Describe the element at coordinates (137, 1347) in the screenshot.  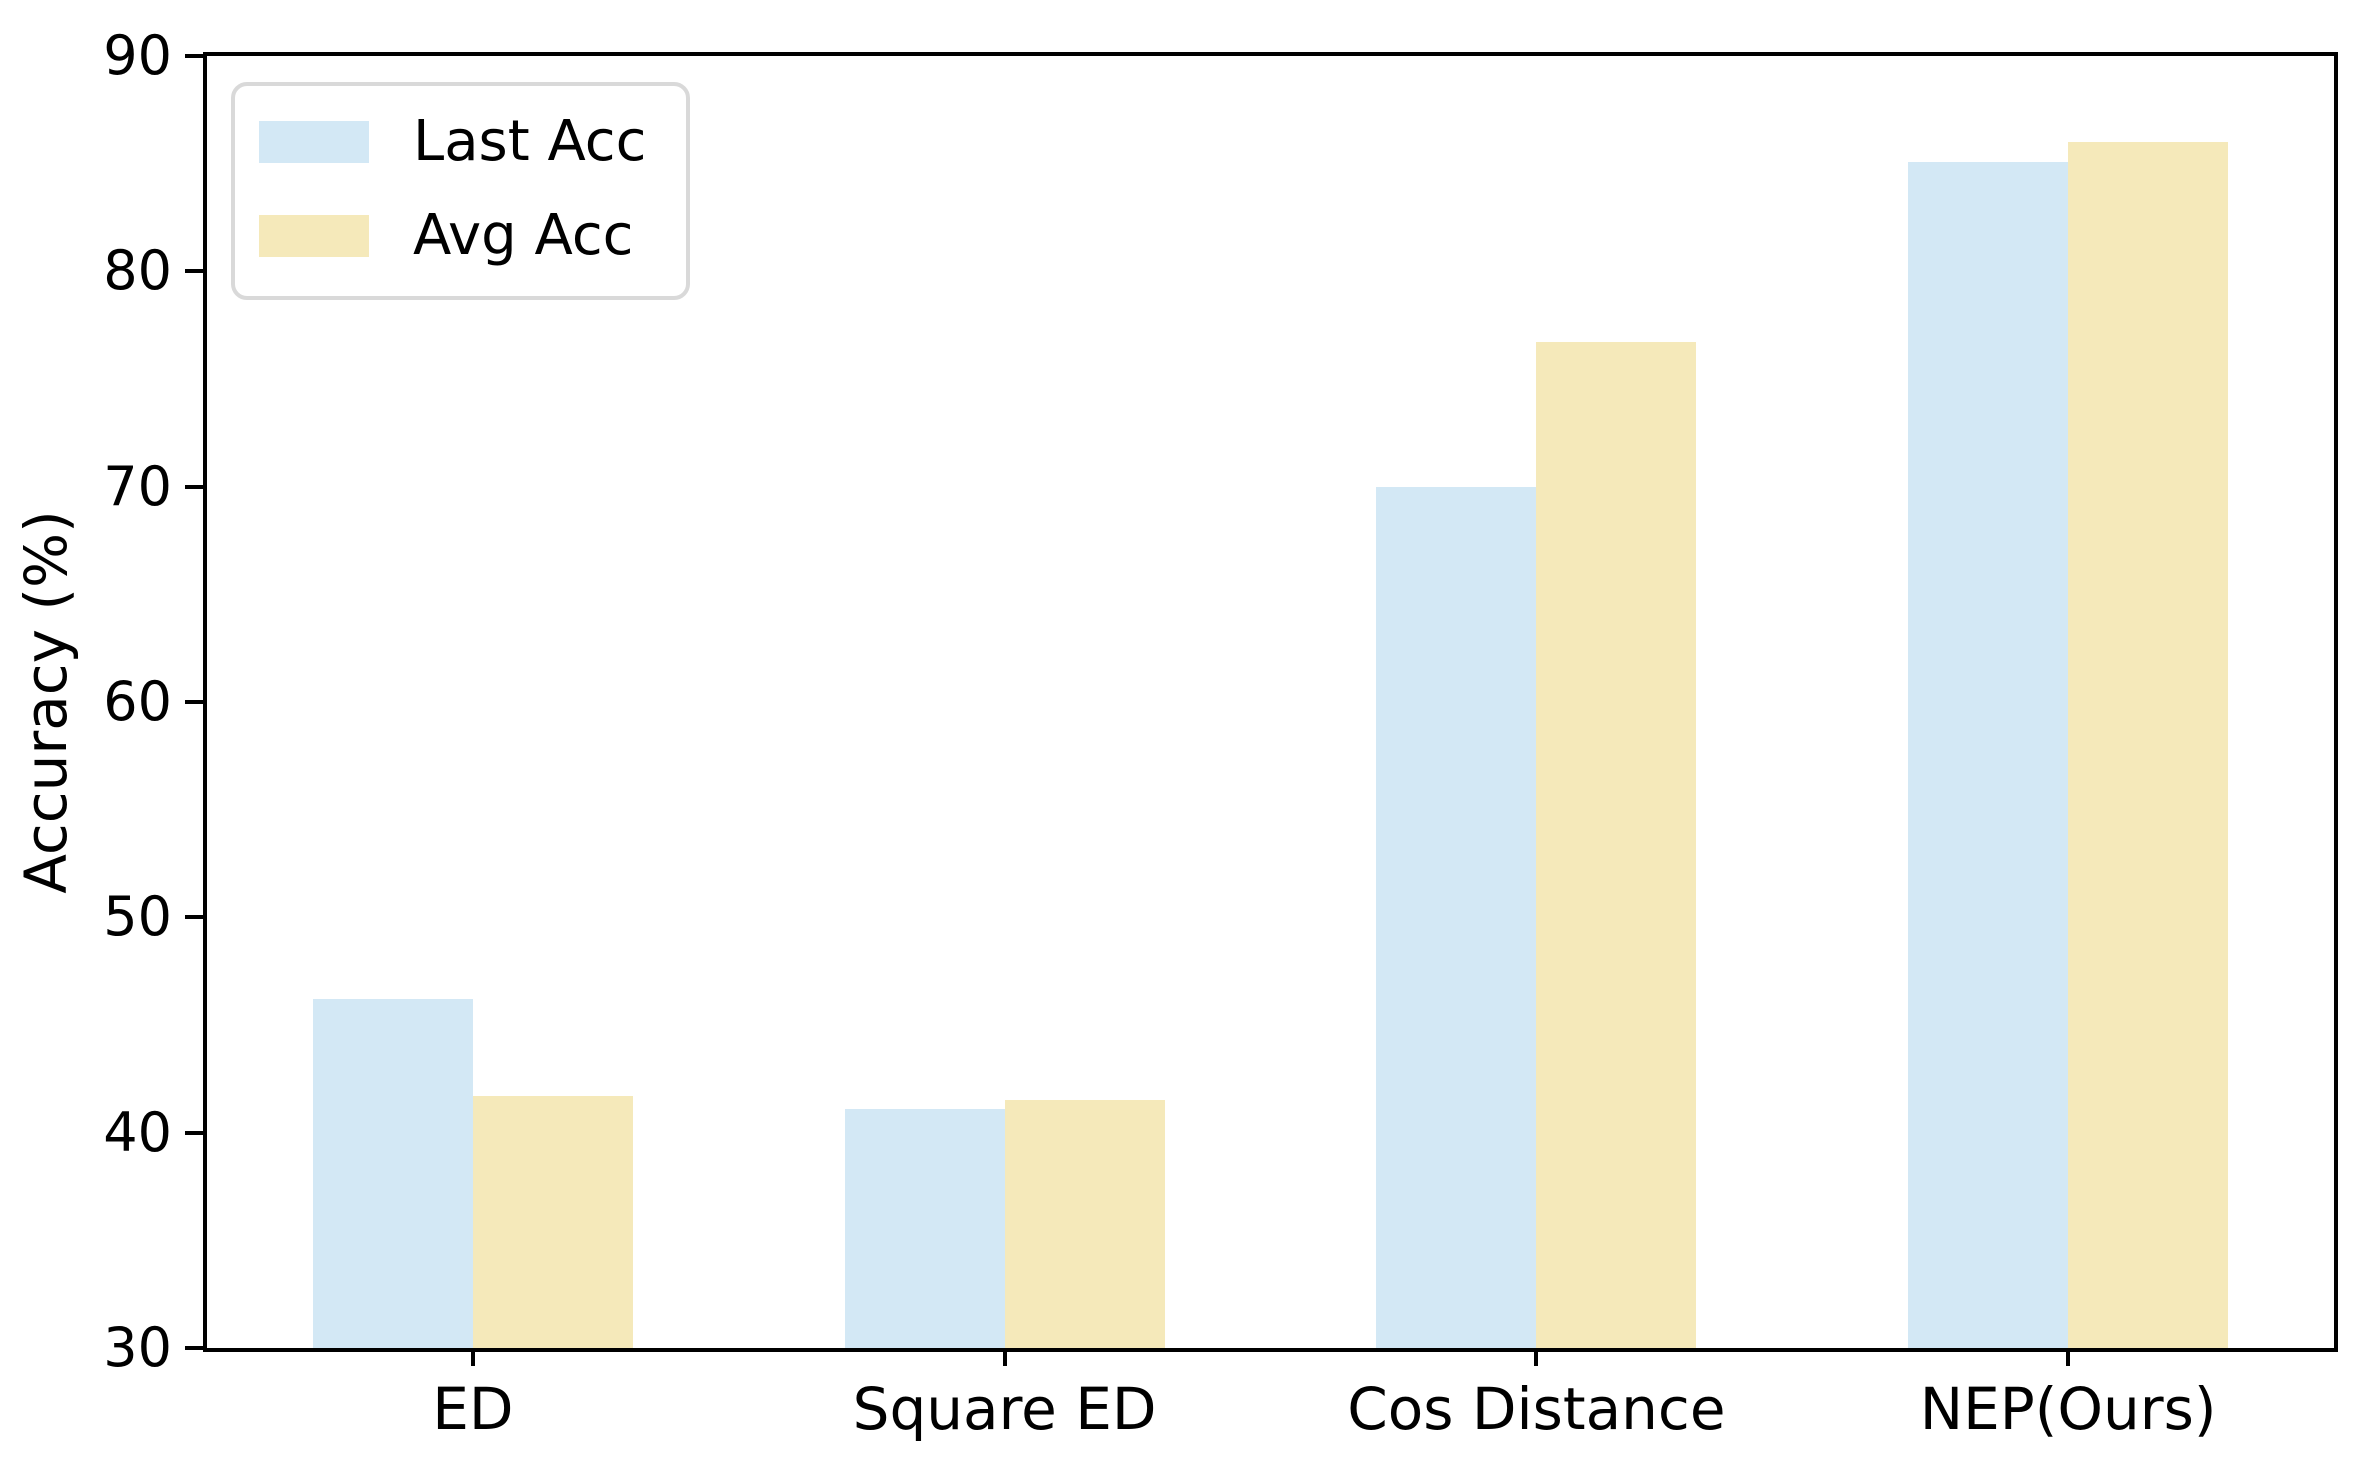
I see `y-tick-label: 30` at that location.